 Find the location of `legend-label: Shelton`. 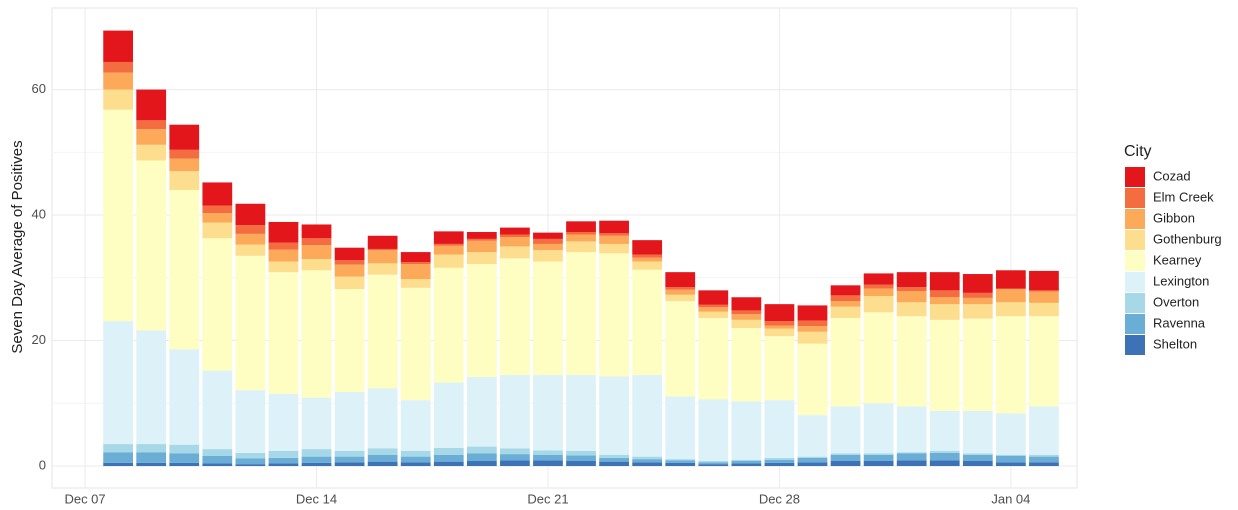

legend-label: Shelton is located at coordinates (1175, 343).